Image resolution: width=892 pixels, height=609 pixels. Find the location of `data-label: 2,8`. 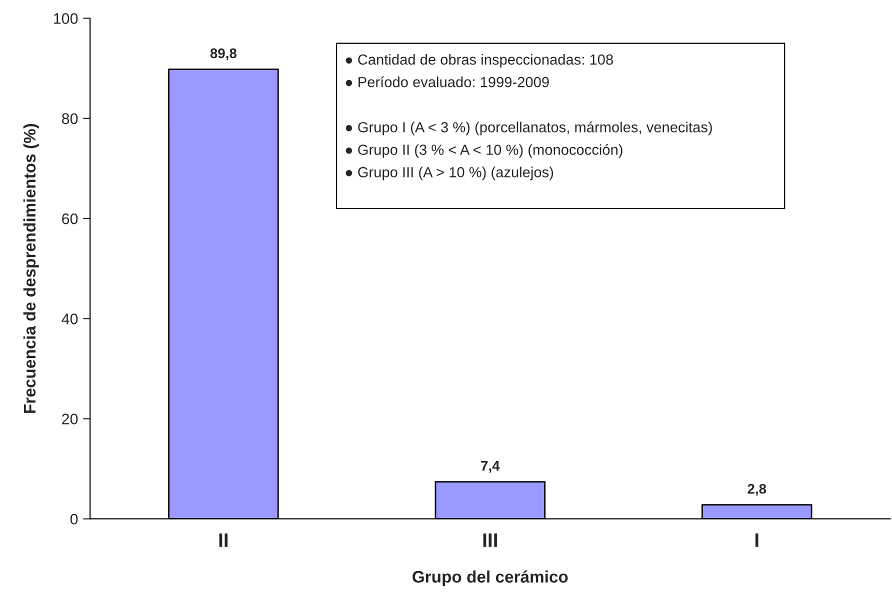

data-label: 2,8 is located at coordinates (757, 490).